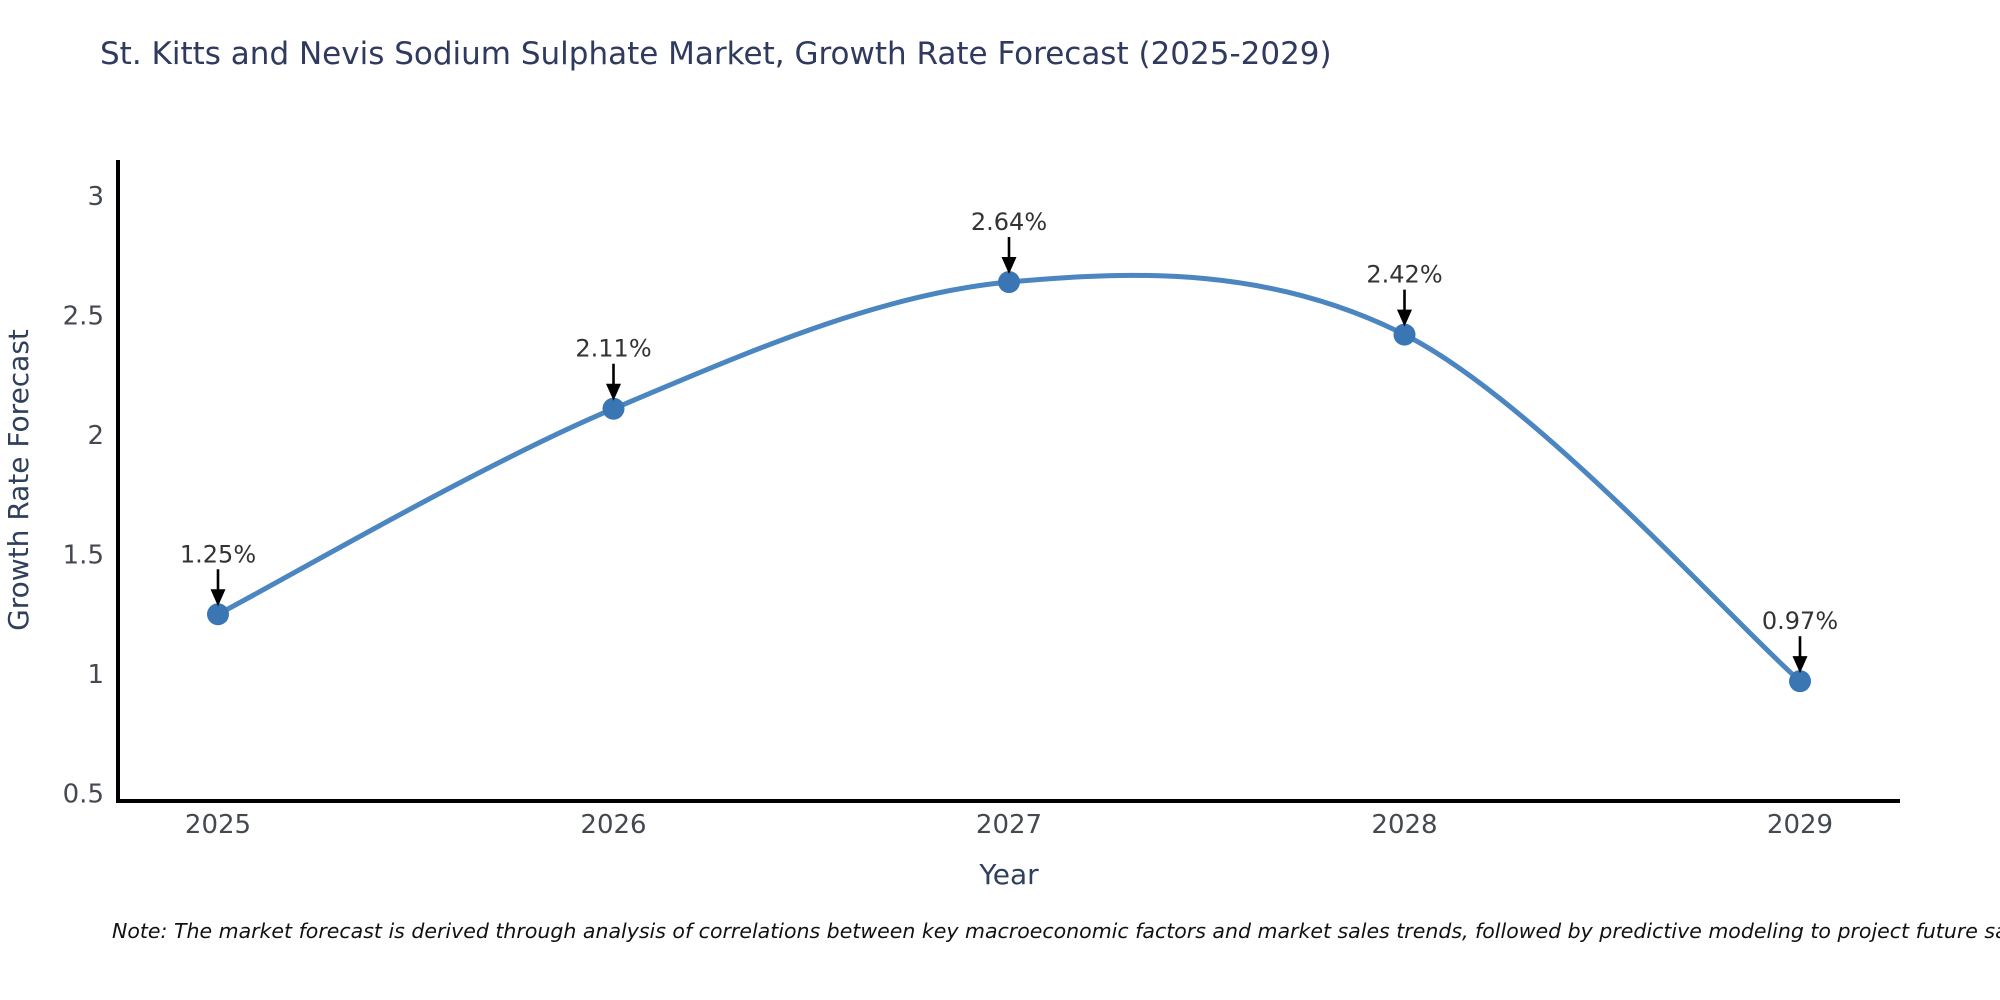  Describe the element at coordinates (83, 795) in the screenshot. I see `y-tick-label: 0.5` at that location.